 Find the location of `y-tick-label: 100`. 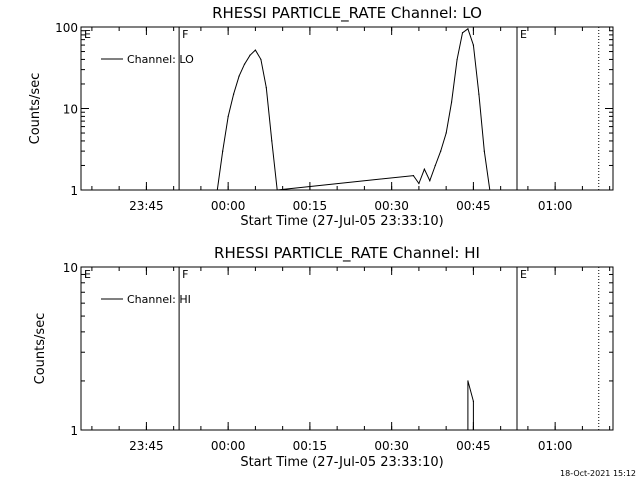

y-tick-label: 100 is located at coordinates (66, 28).